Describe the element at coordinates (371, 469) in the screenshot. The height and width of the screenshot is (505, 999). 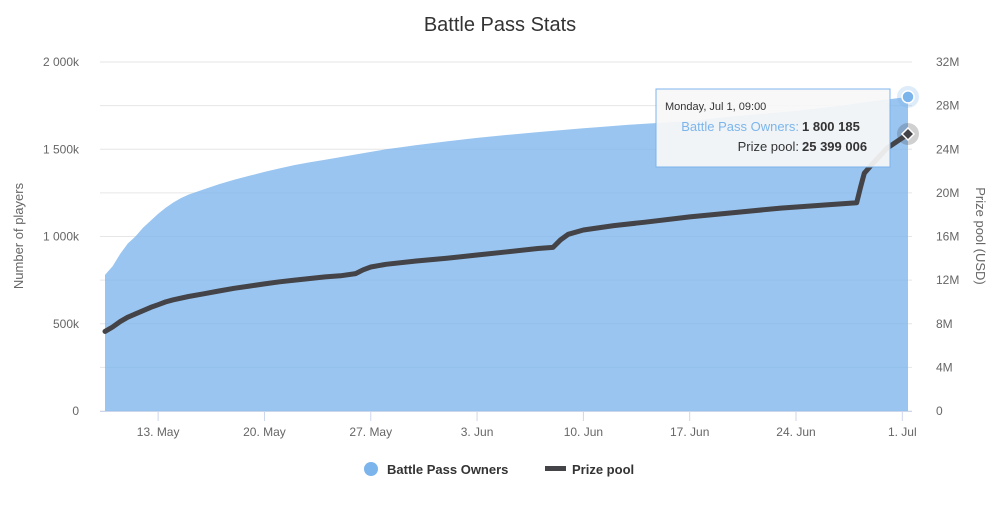
I see `legend-marker-circle-icon` at that location.